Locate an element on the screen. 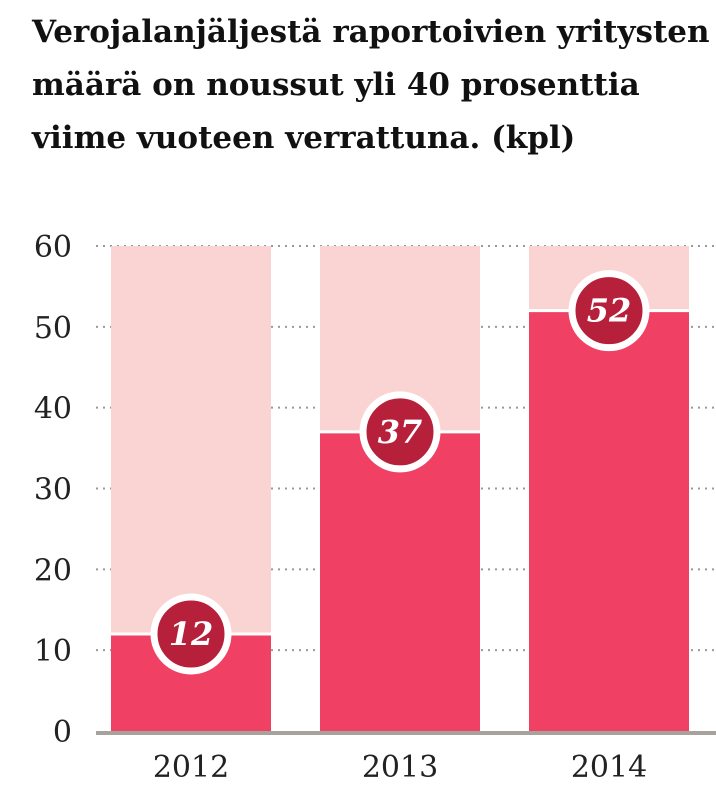 The width and height of the screenshot is (716, 806). y-tick-label: 60 is located at coordinates (53, 247).